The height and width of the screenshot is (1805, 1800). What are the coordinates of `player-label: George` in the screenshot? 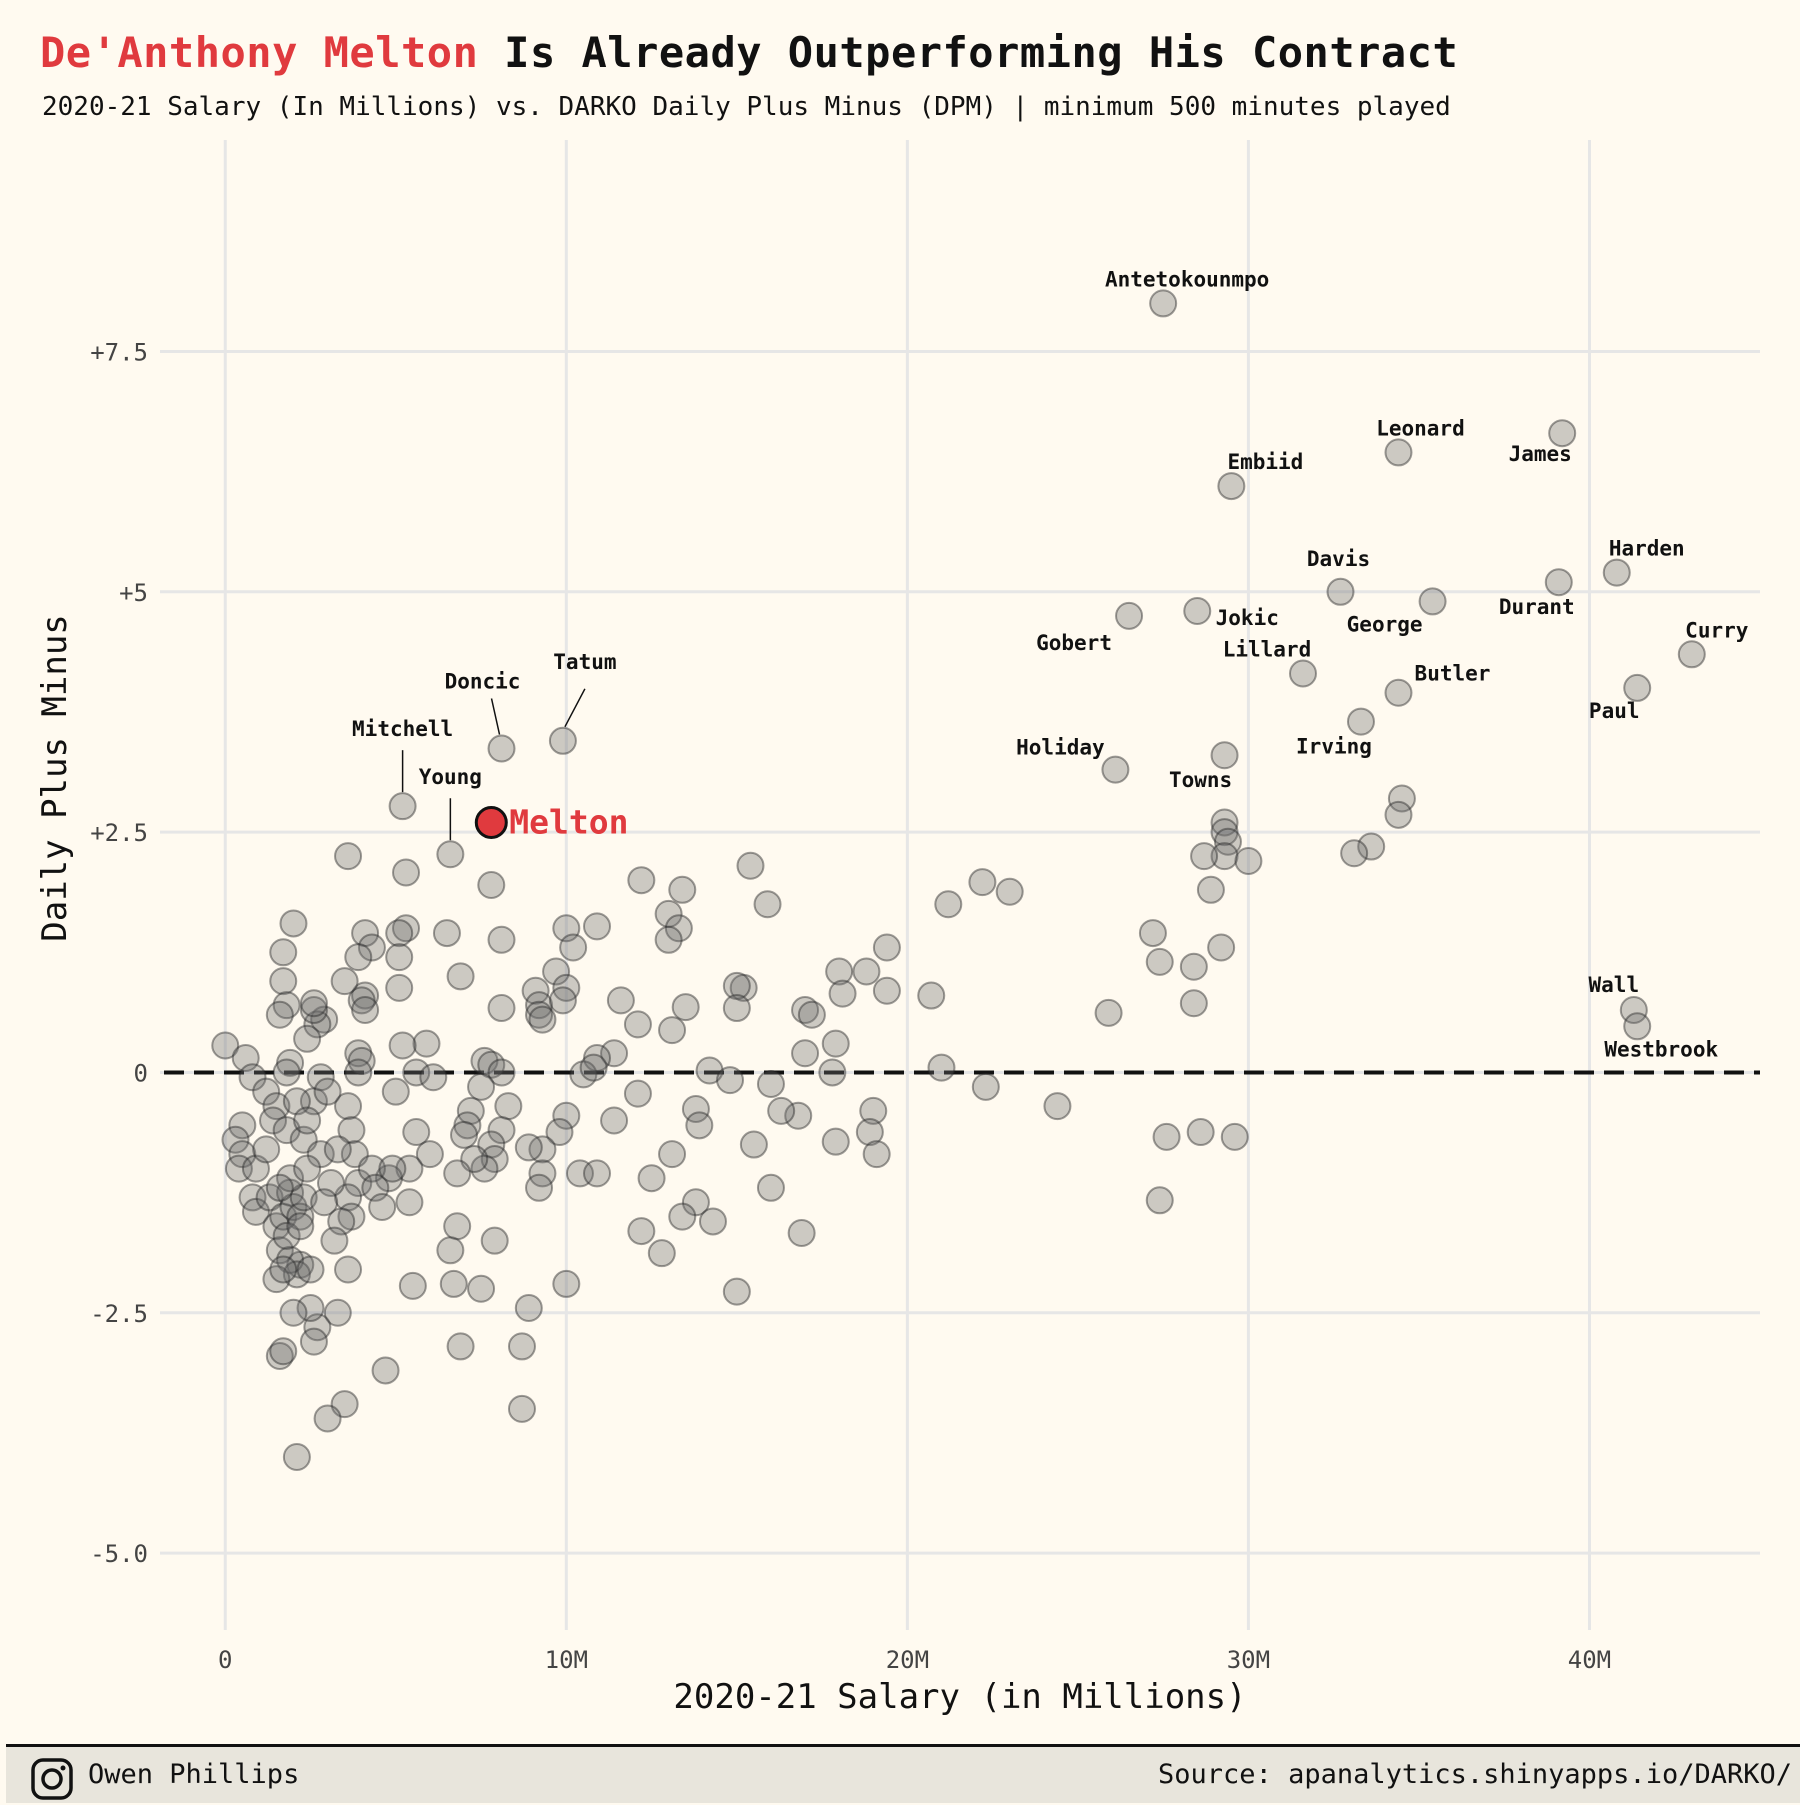 It's located at (1385, 624).